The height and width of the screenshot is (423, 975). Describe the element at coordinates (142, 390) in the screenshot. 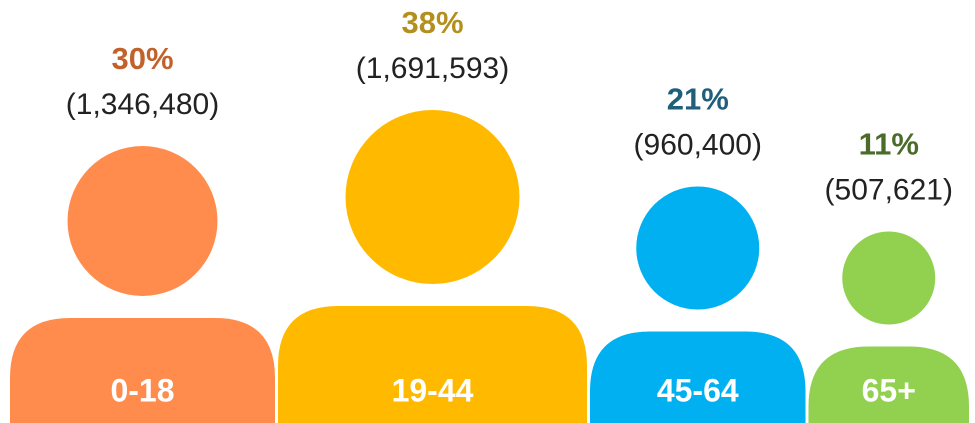

I see `category-label: 0-18` at that location.